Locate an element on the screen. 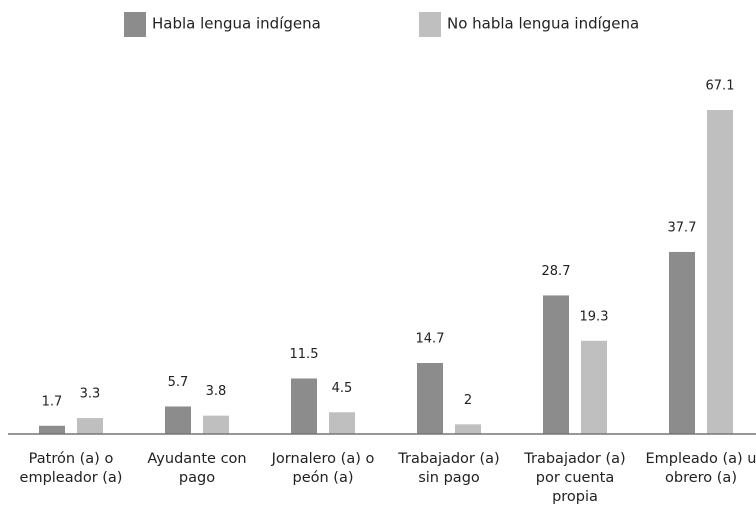  data-label: 1.7 is located at coordinates (52, 401).